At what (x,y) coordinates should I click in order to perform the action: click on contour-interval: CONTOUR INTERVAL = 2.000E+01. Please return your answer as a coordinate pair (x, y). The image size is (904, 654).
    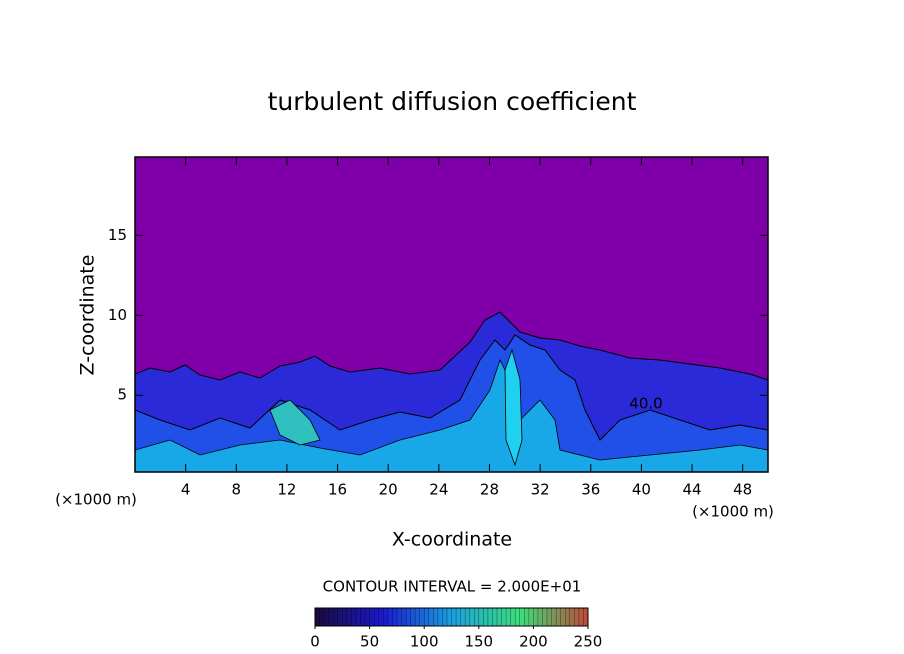
    Looking at the image, I should click on (452, 587).